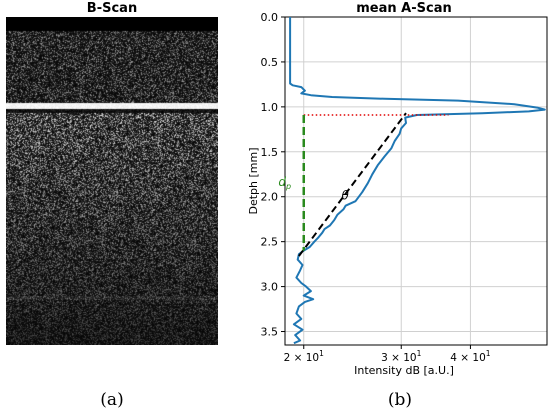  I want to click on bscan-title: B-Scan, so click(112, 8).